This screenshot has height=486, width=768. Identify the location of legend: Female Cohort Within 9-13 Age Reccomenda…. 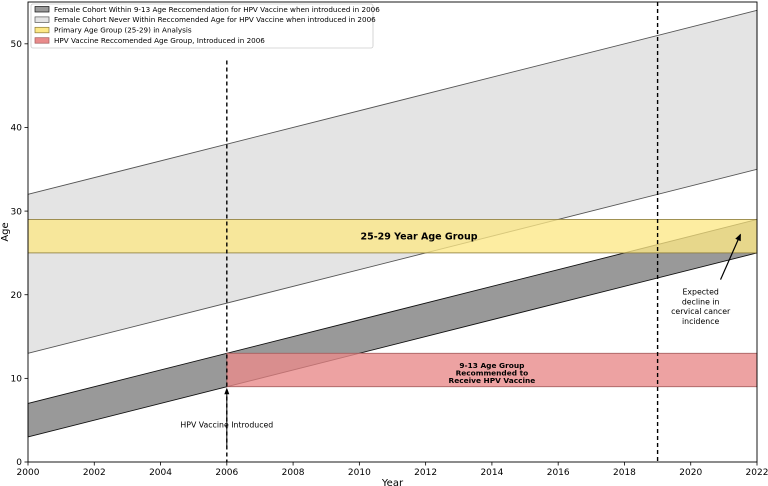
(205, 26).